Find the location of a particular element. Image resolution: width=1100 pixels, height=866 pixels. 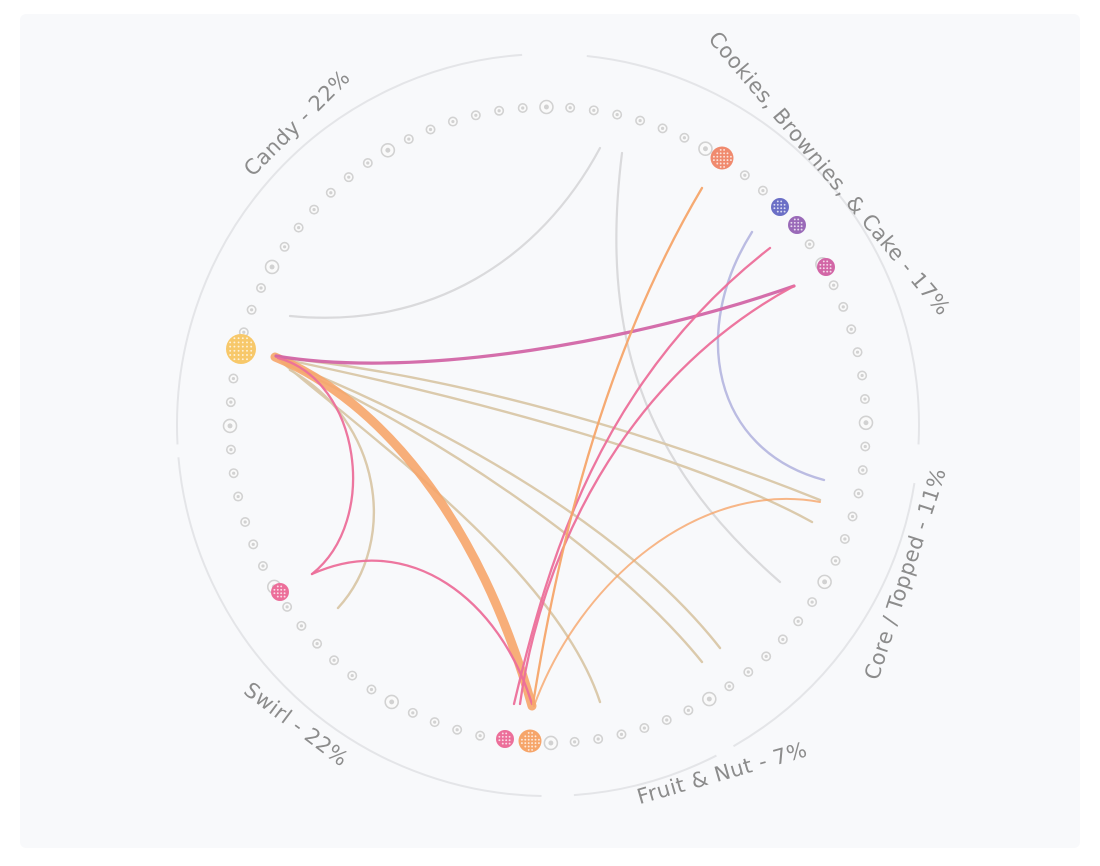

node-pink-bottom is located at coordinates (505, 739).